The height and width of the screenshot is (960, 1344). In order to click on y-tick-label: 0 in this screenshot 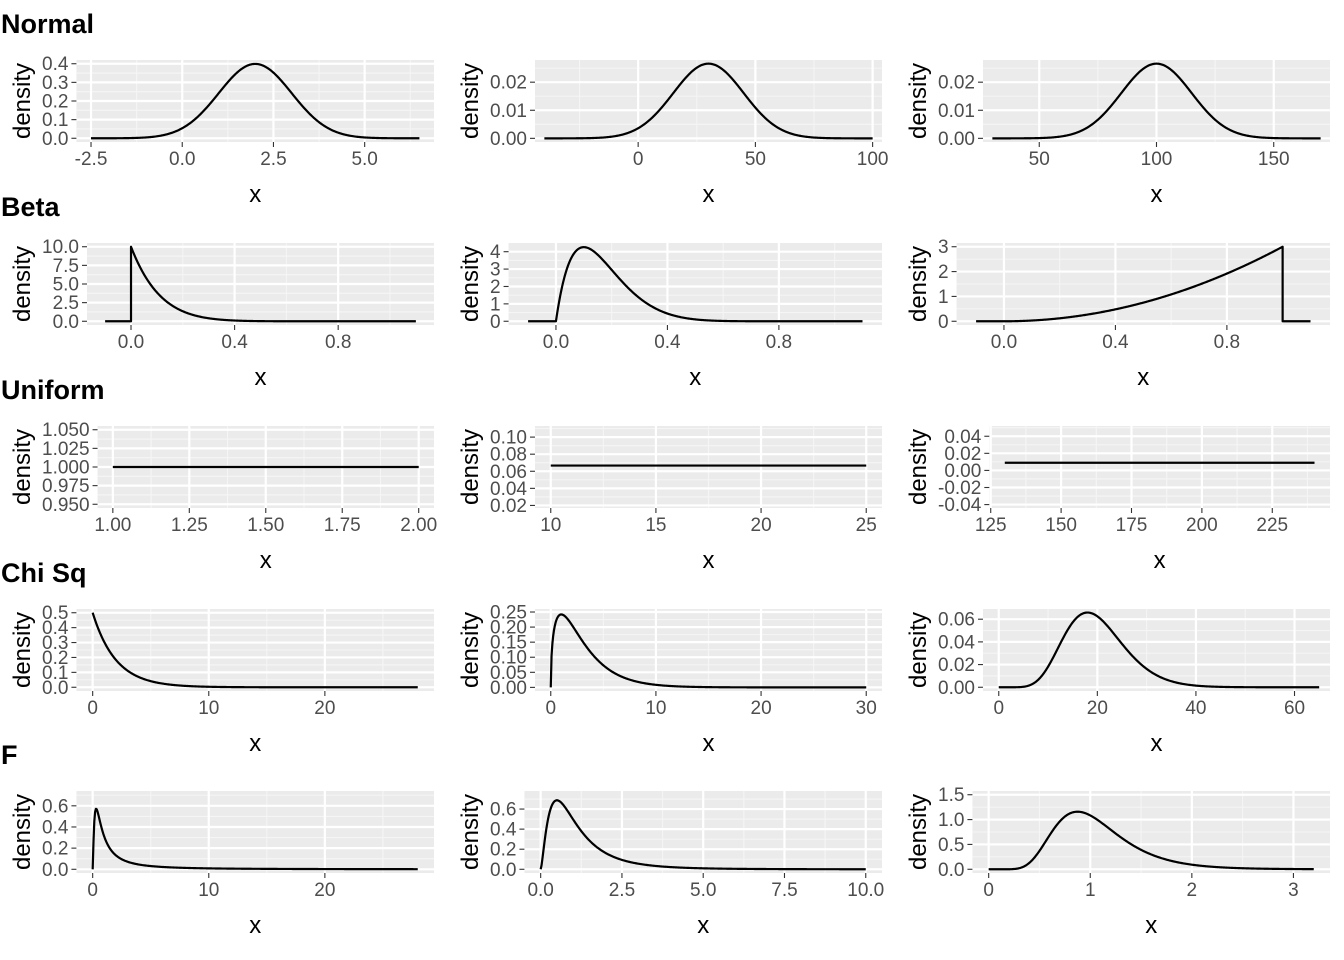, I will do `click(495, 322)`.